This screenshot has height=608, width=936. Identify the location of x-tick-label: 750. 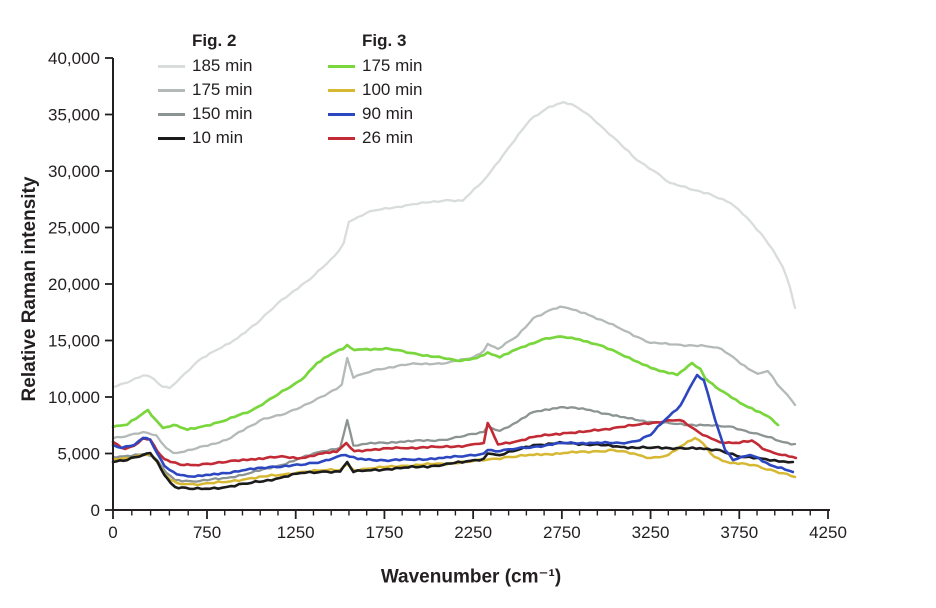
(207, 532).